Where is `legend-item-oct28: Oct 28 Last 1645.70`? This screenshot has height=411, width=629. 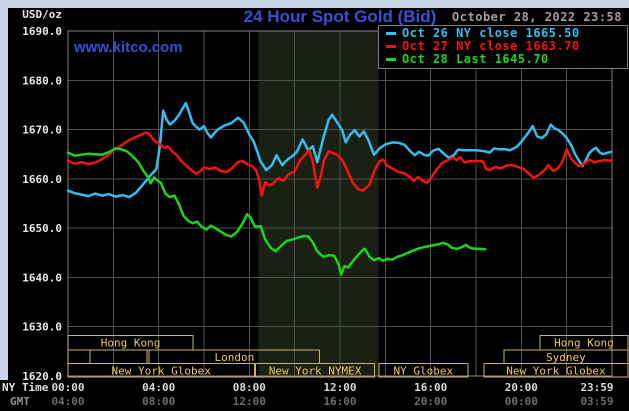
legend-item-oct28: Oct 28 Last 1645.70 is located at coordinates (503, 59).